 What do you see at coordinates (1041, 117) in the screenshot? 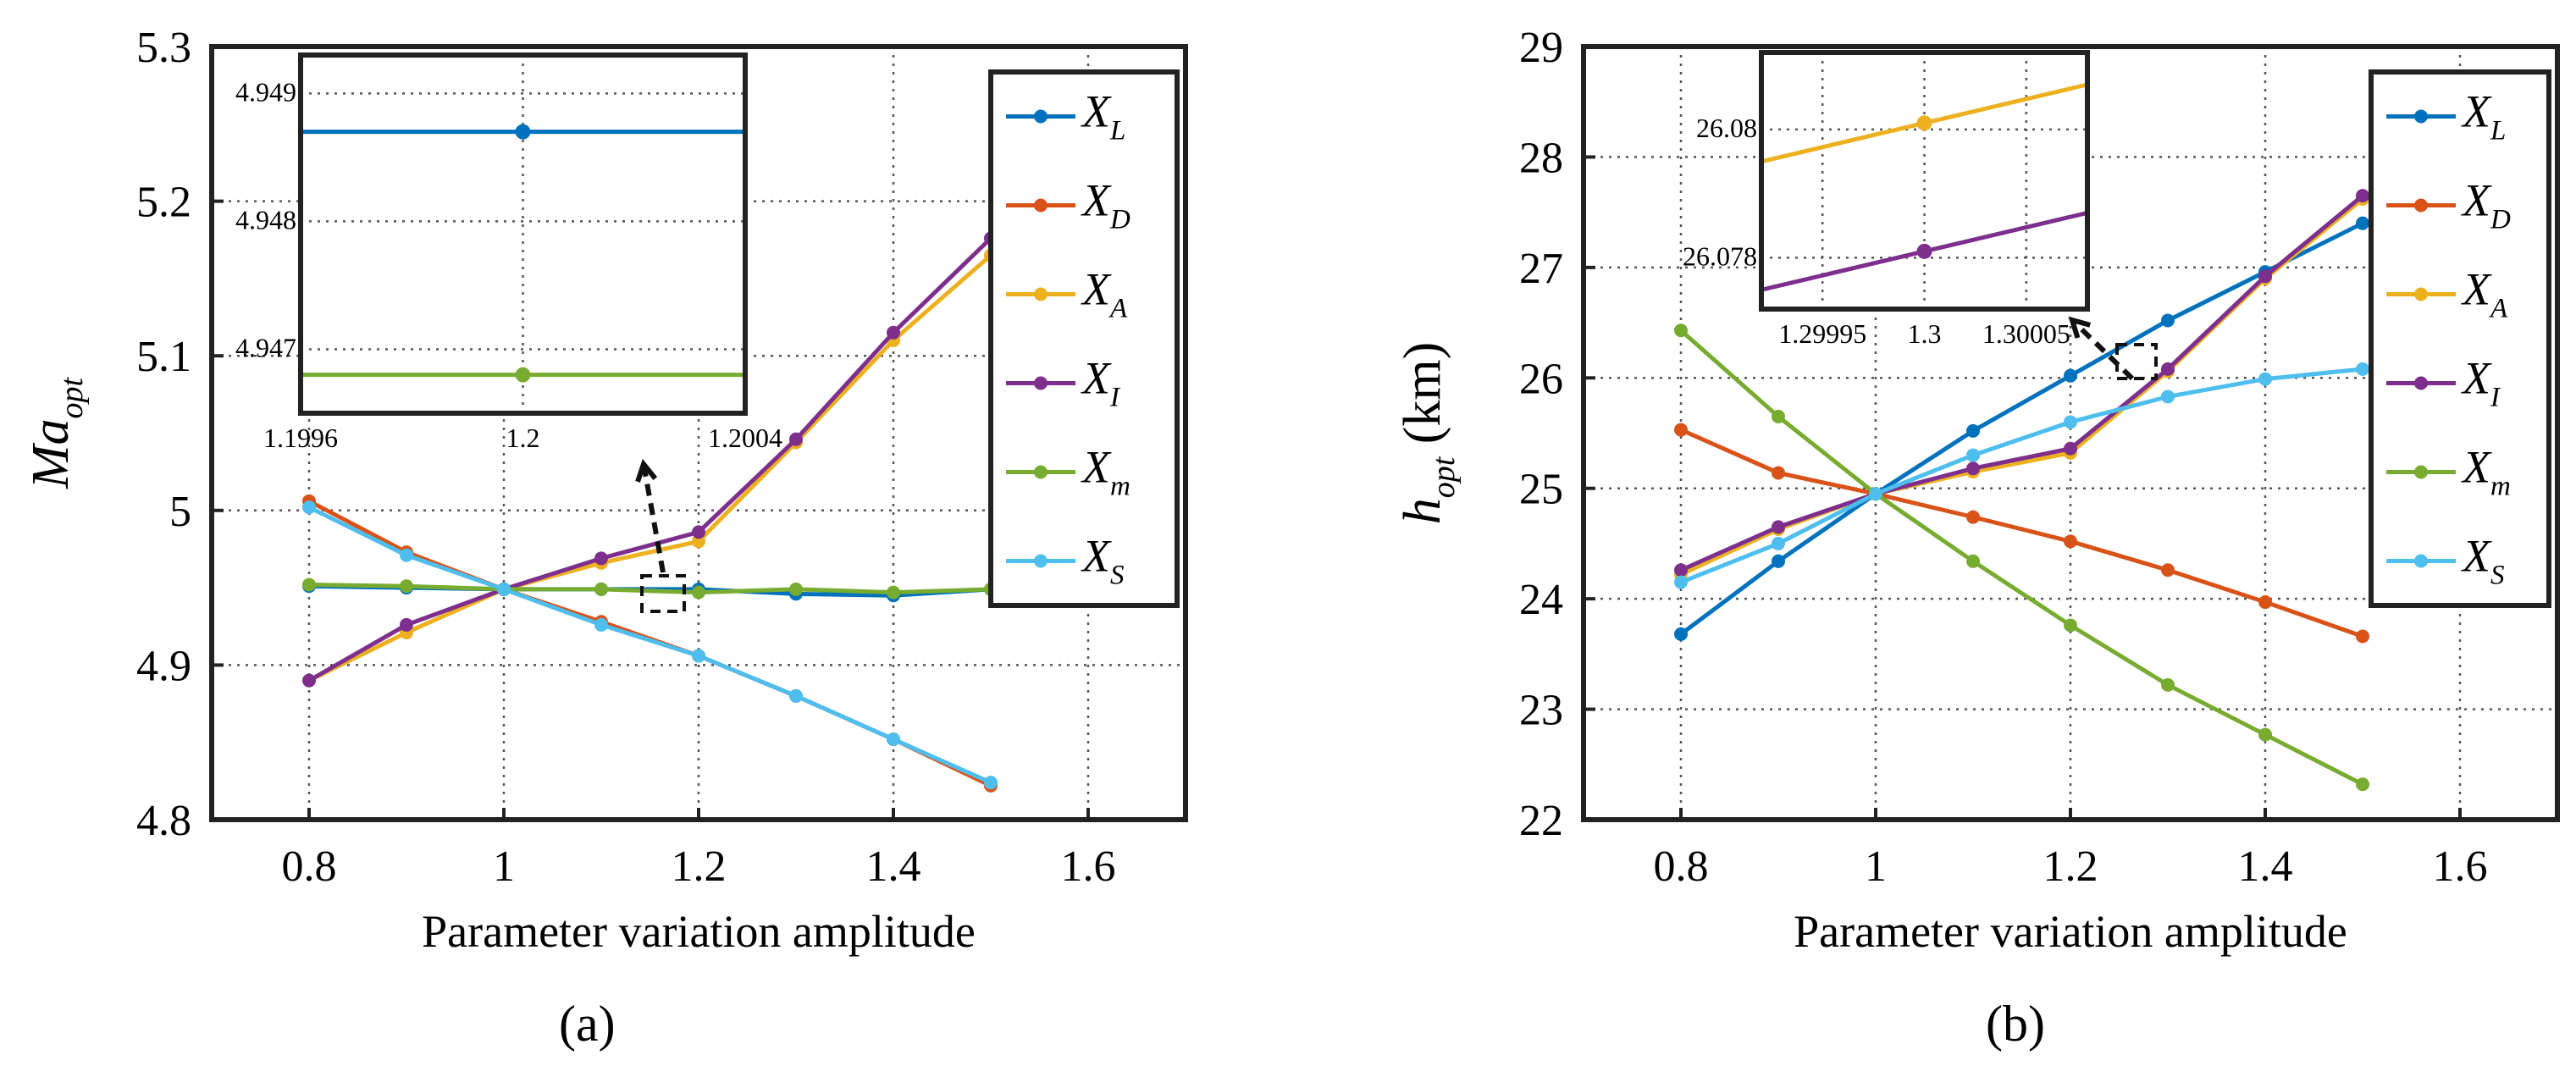
I see `panel-a-legend-marker-L` at bounding box center [1041, 117].